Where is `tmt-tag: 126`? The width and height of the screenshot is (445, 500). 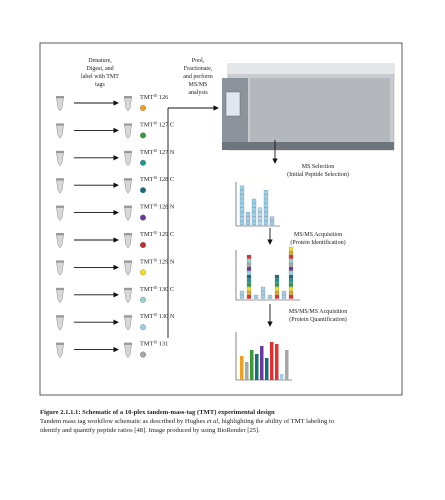 tmt-tag: 126 is located at coordinates (163, 97).